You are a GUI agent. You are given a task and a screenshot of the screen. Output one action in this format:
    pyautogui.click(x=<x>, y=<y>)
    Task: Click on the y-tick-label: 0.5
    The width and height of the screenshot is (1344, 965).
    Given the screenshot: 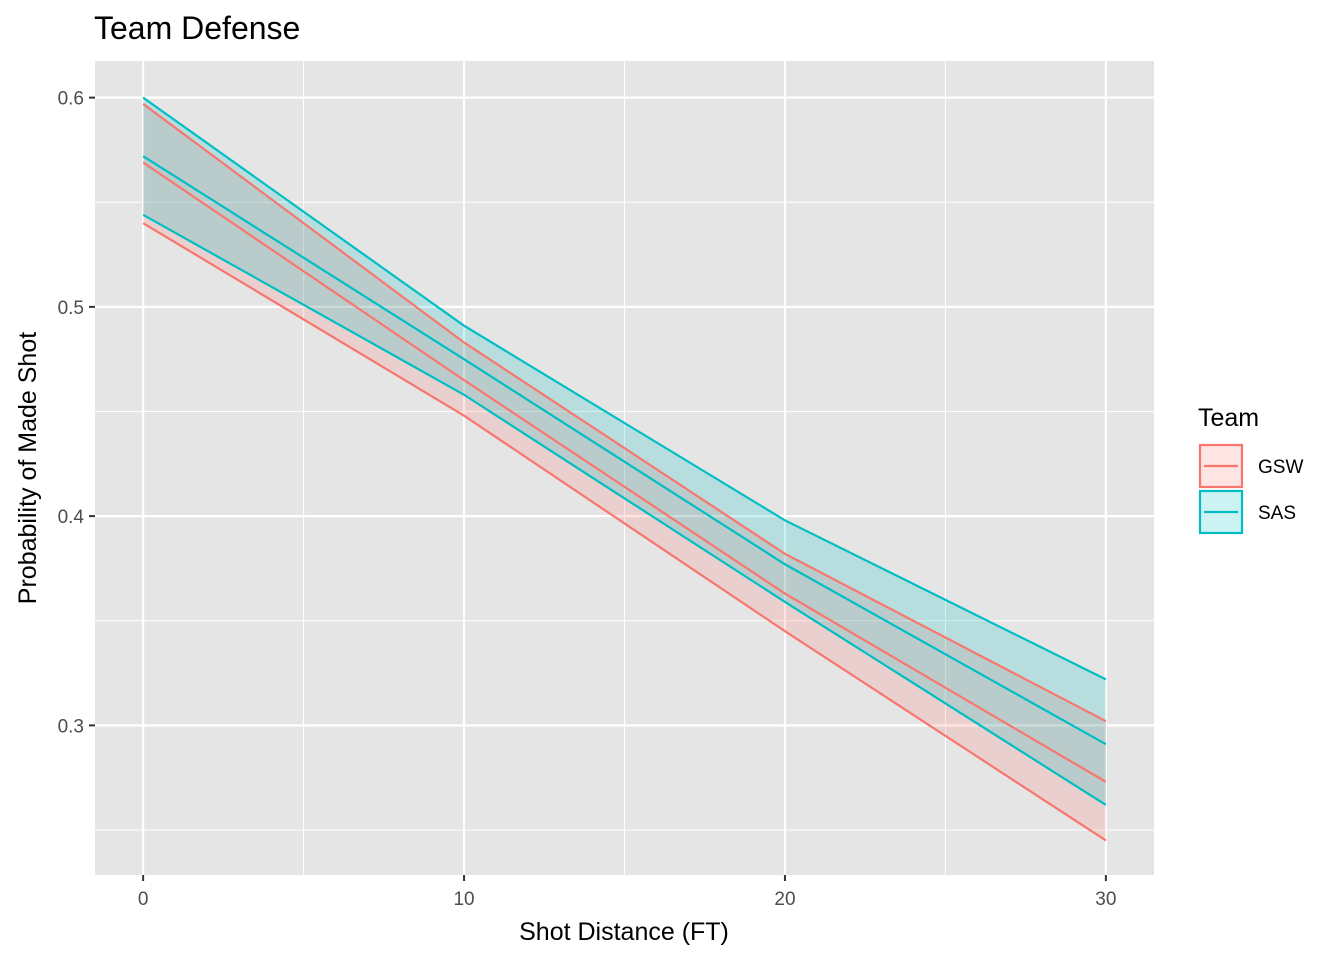 What is the action you would take?
    pyautogui.click(x=71, y=308)
    